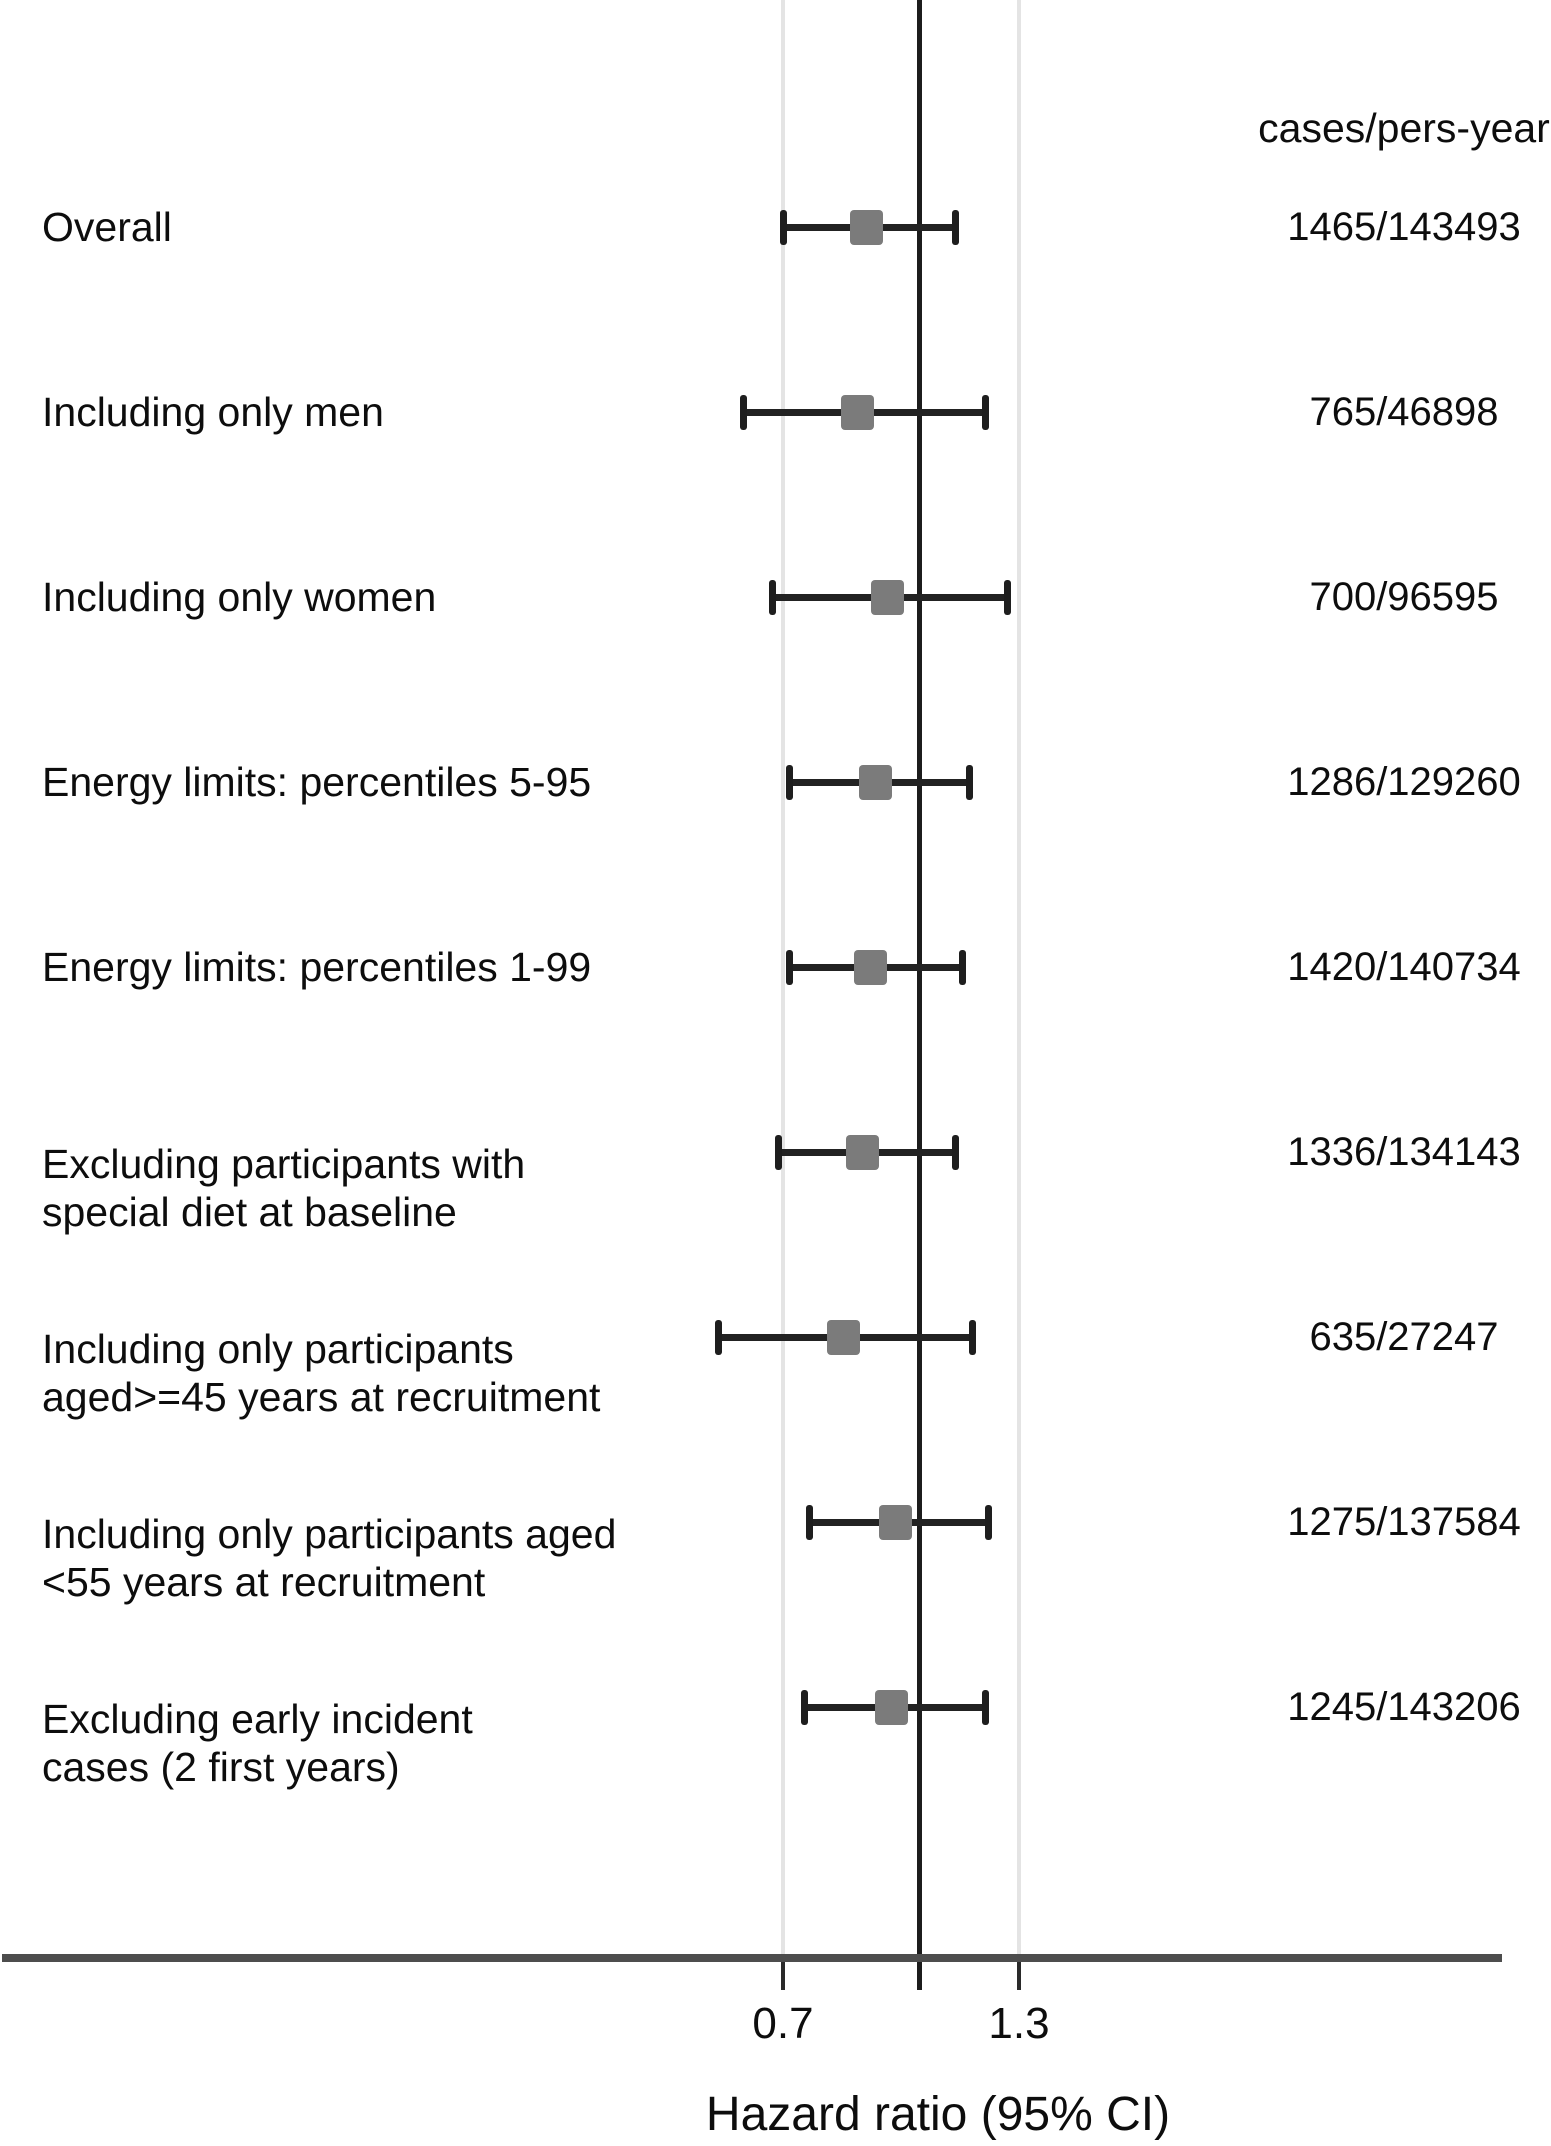  Describe the element at coordinates (1404, 967) in the screenshot. I see `cases-value: 1420/140734` at that location.